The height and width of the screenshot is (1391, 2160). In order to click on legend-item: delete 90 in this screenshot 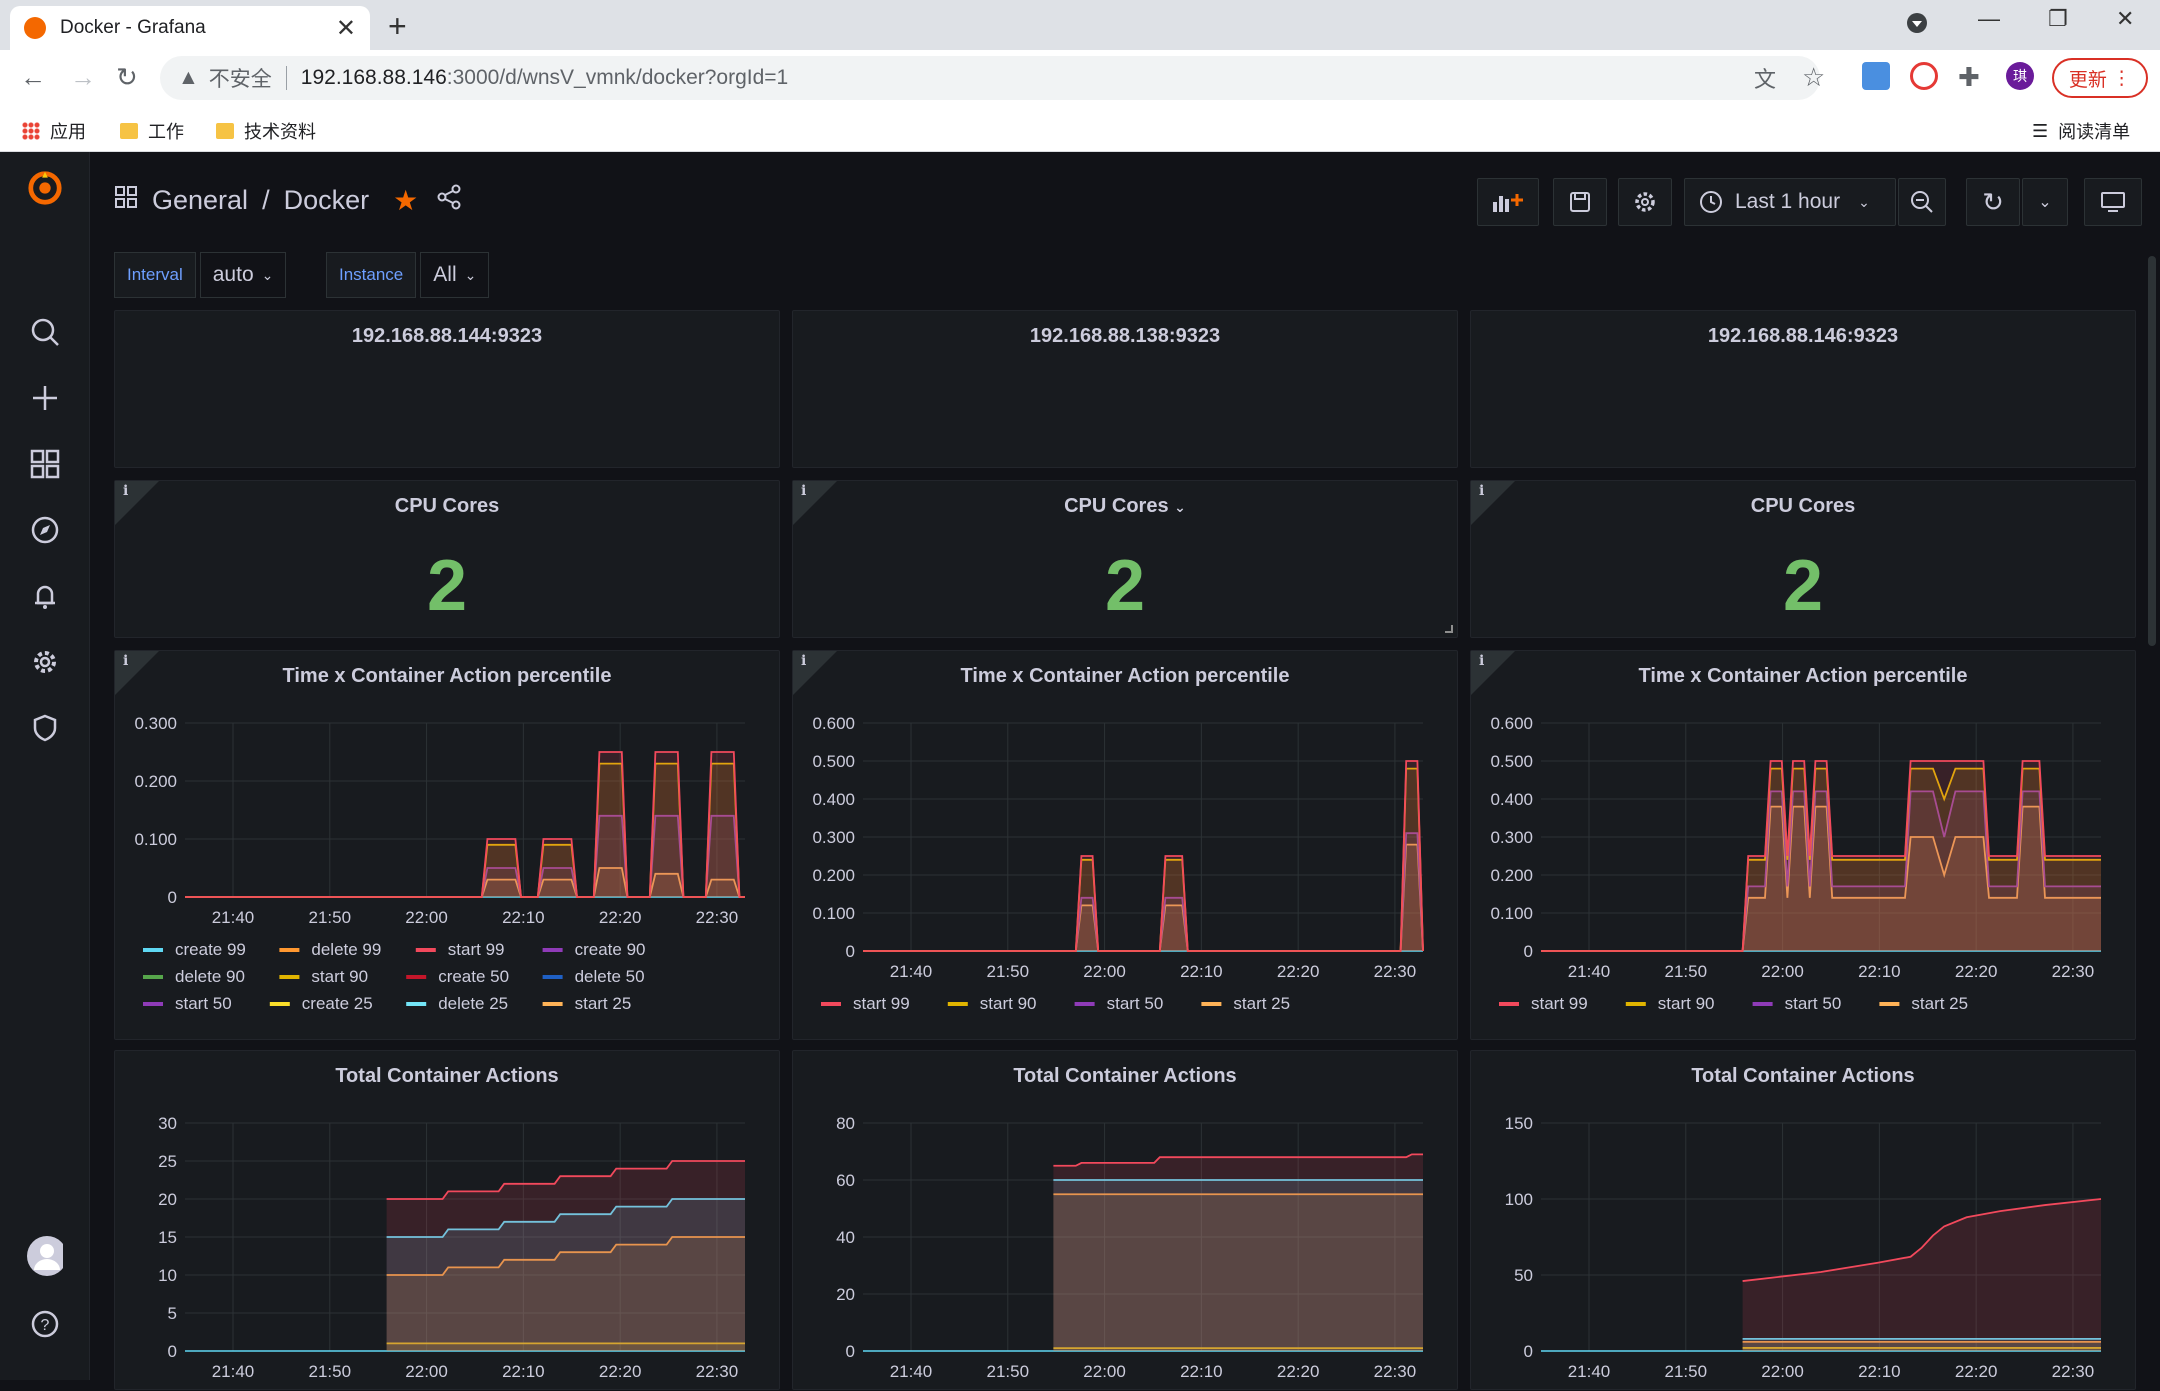, I will do `click(210, 976)`.